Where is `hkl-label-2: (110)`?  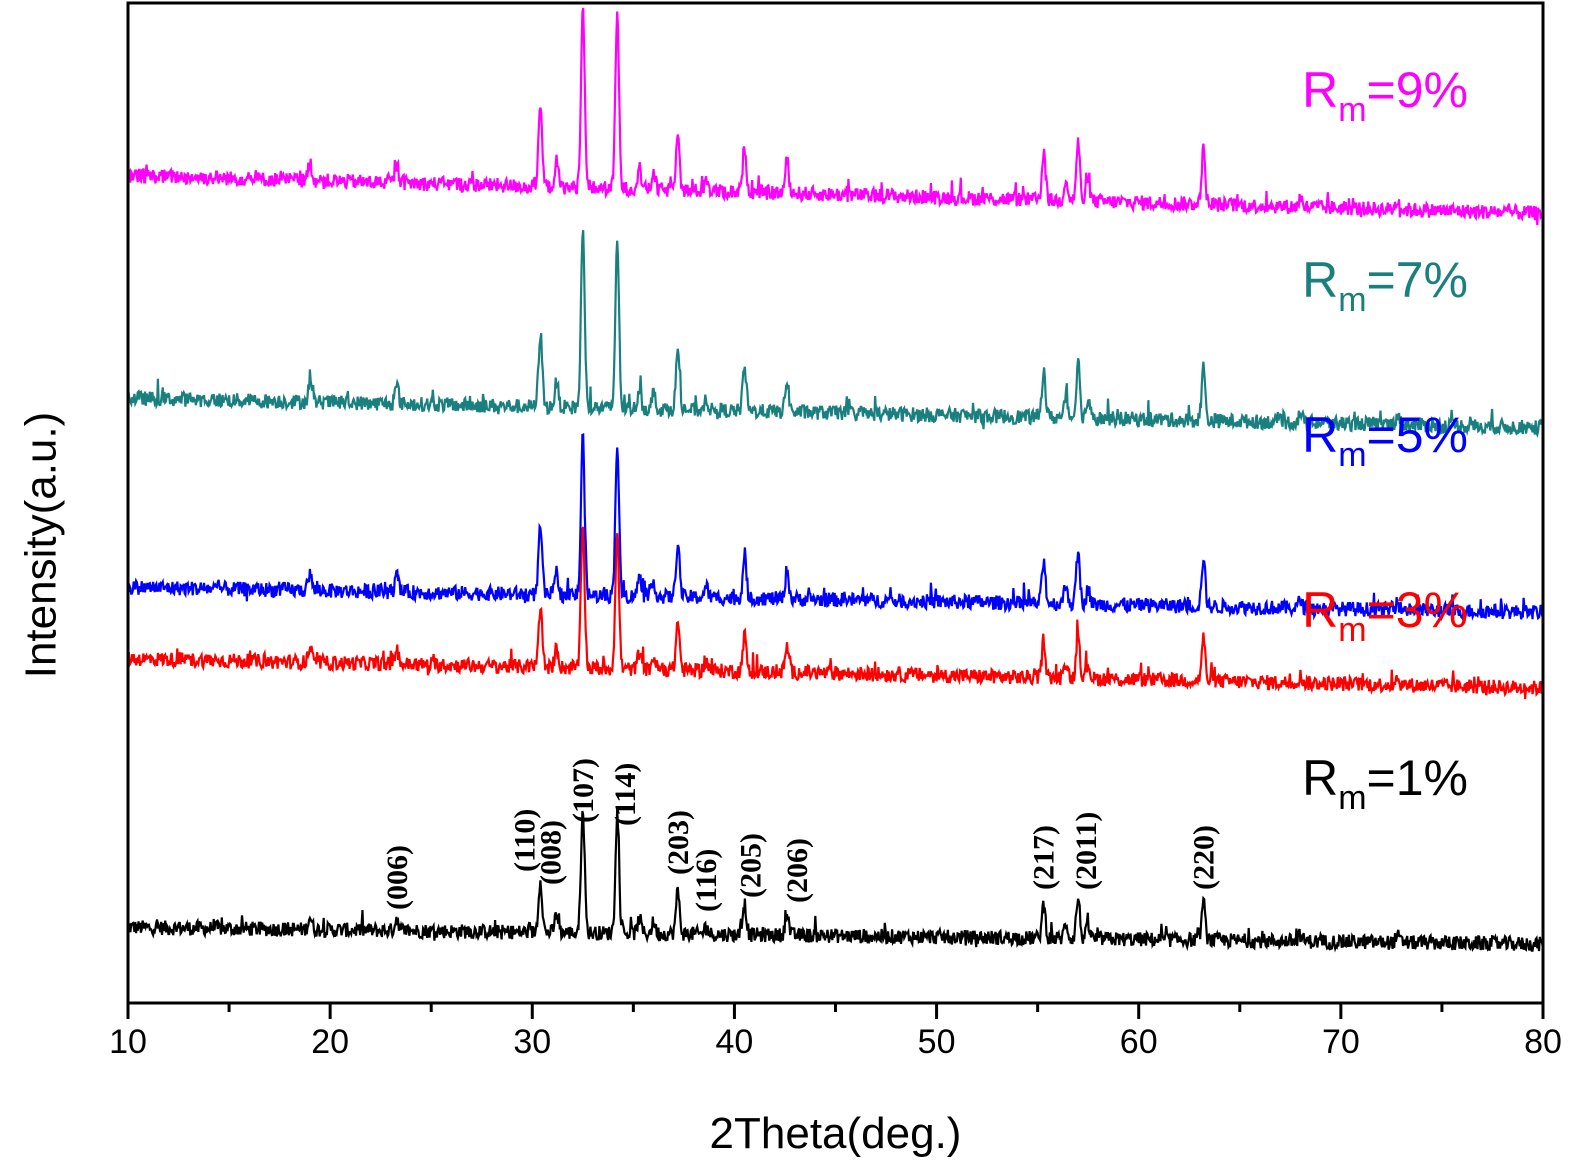
hkl-label-2: (110) is located at coordinates (524, 840).